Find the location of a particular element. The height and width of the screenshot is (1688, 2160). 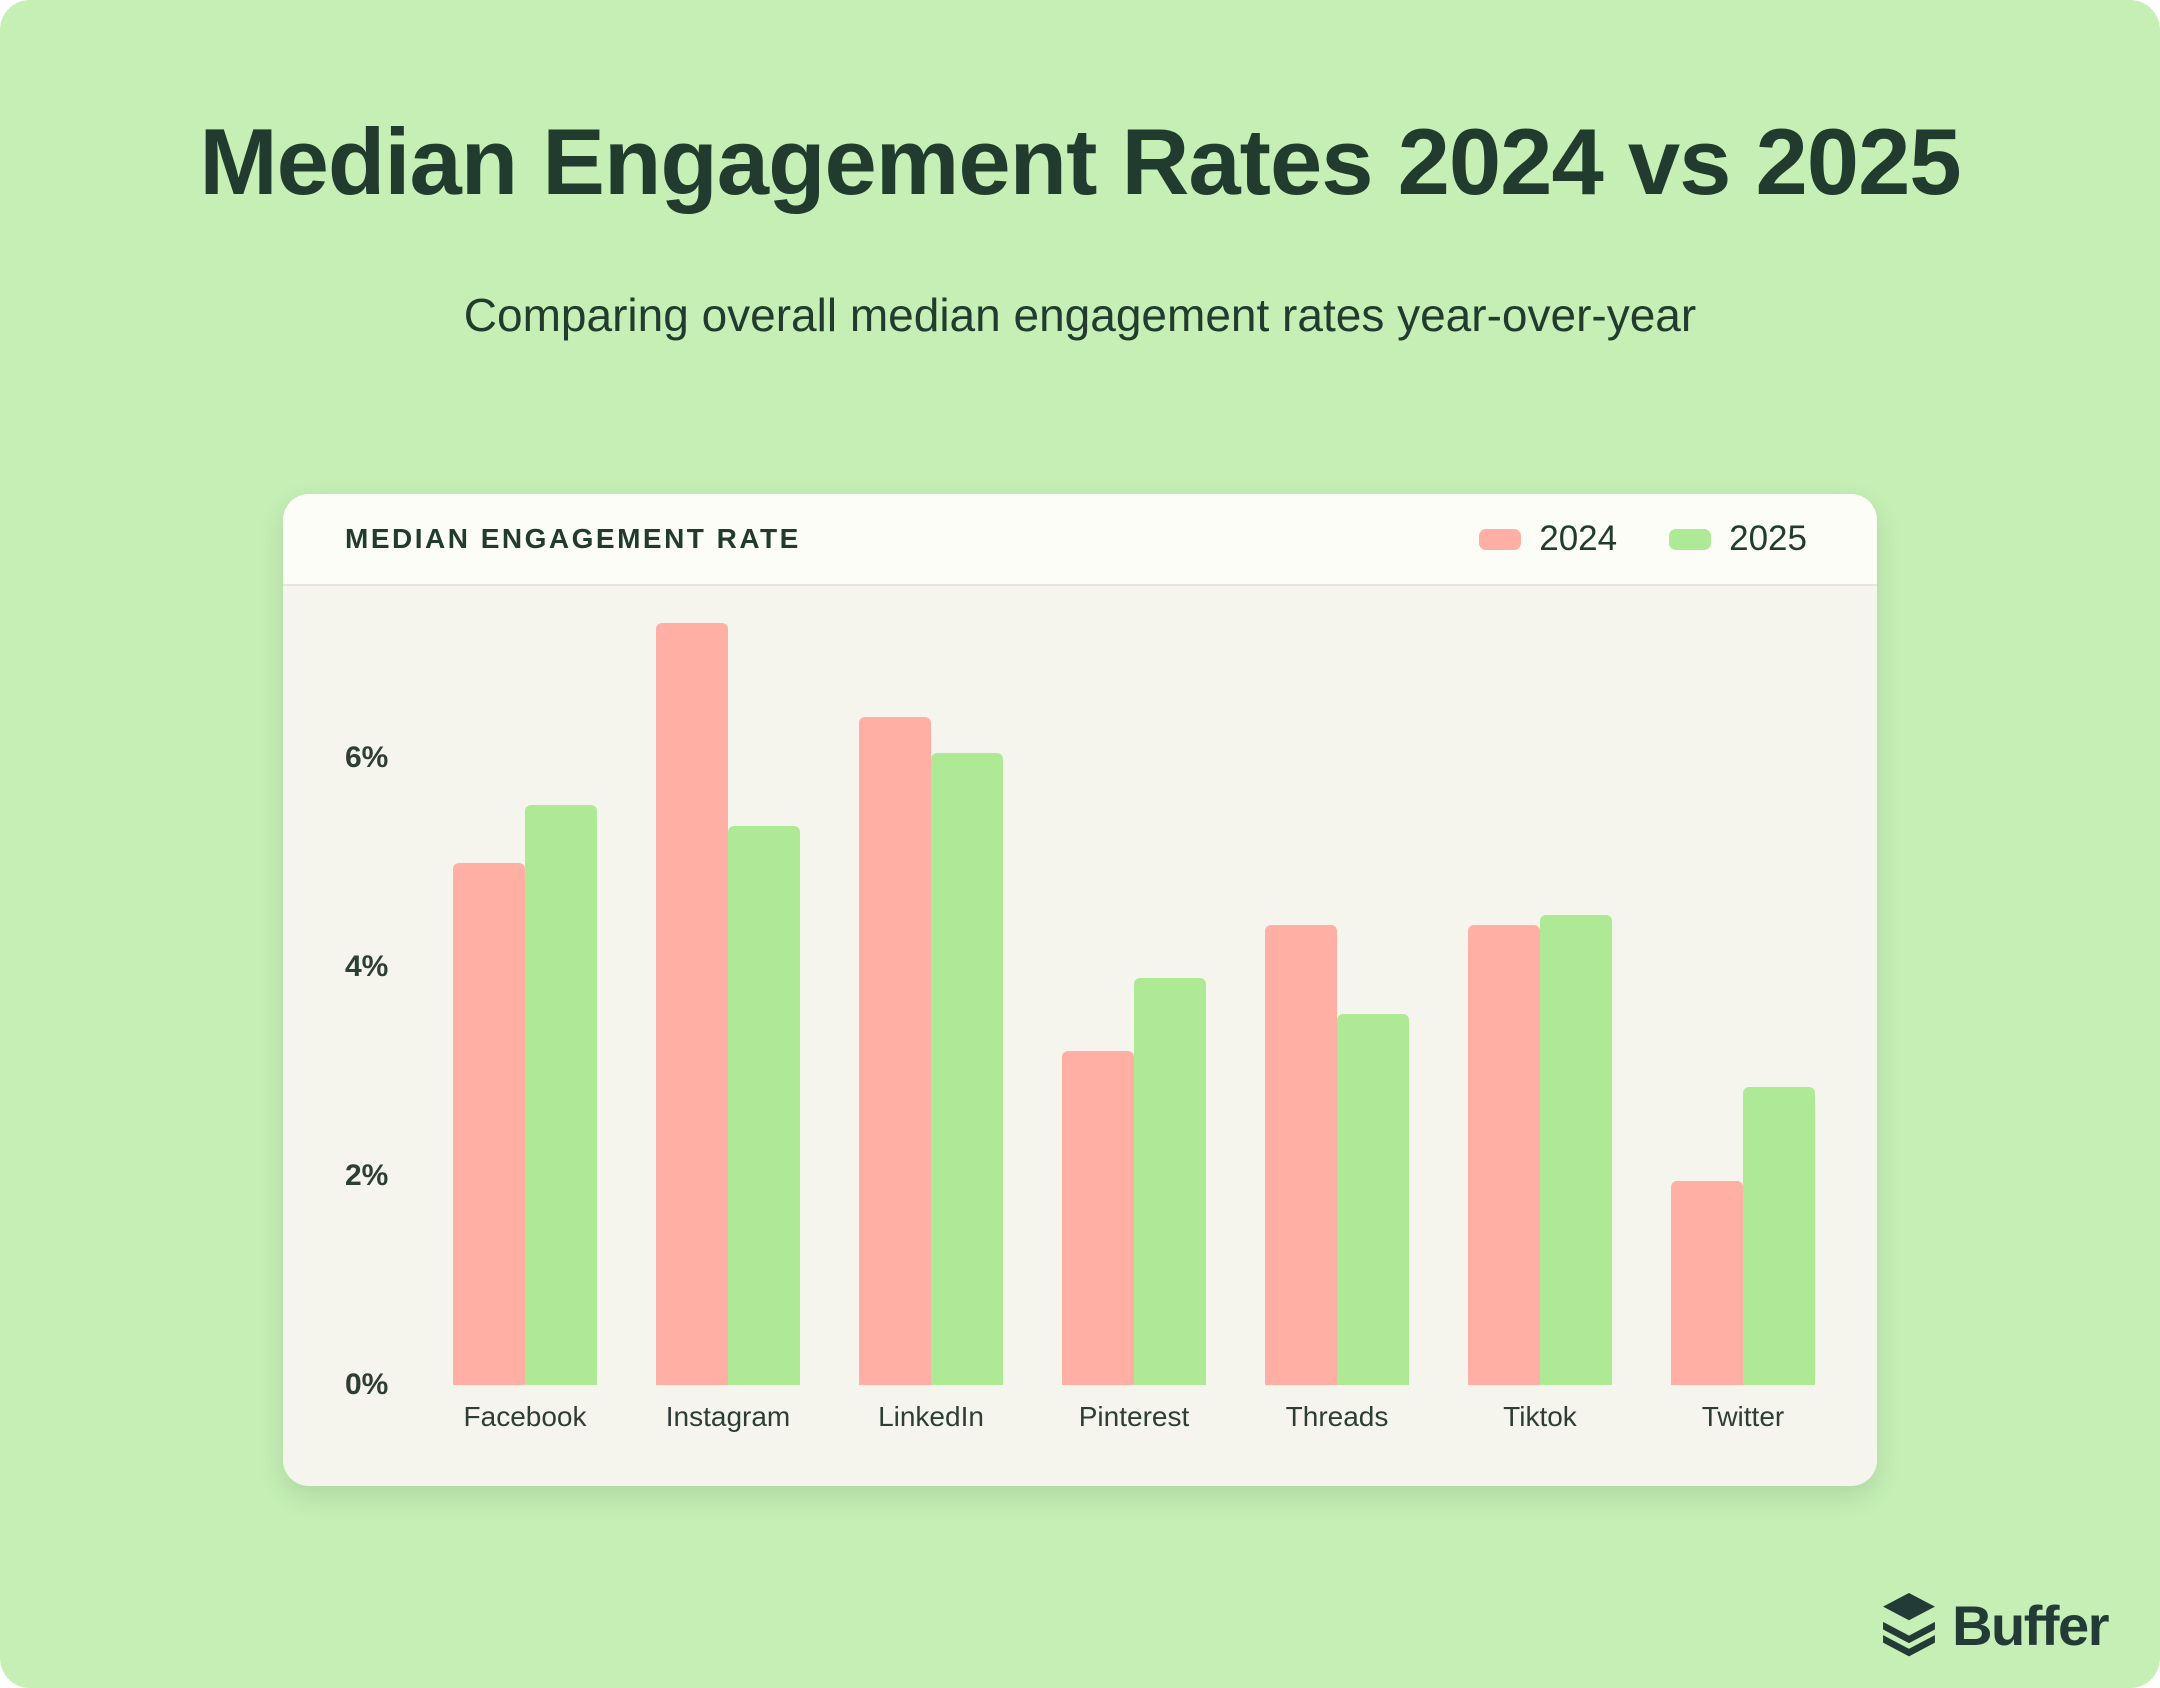

bar-2025-linkedin is located at coordinates (967, 1069).